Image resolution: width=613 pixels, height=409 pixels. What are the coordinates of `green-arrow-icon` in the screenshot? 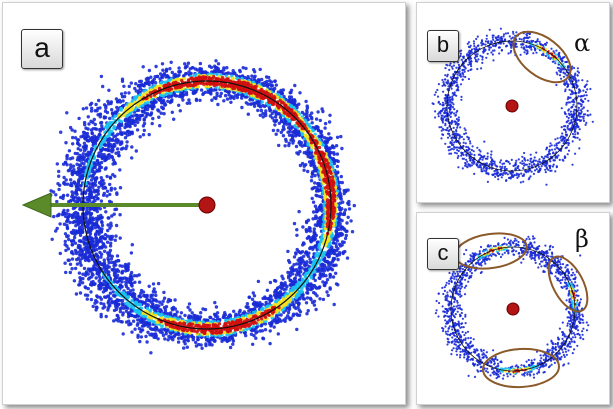 It's located at (114, 205).